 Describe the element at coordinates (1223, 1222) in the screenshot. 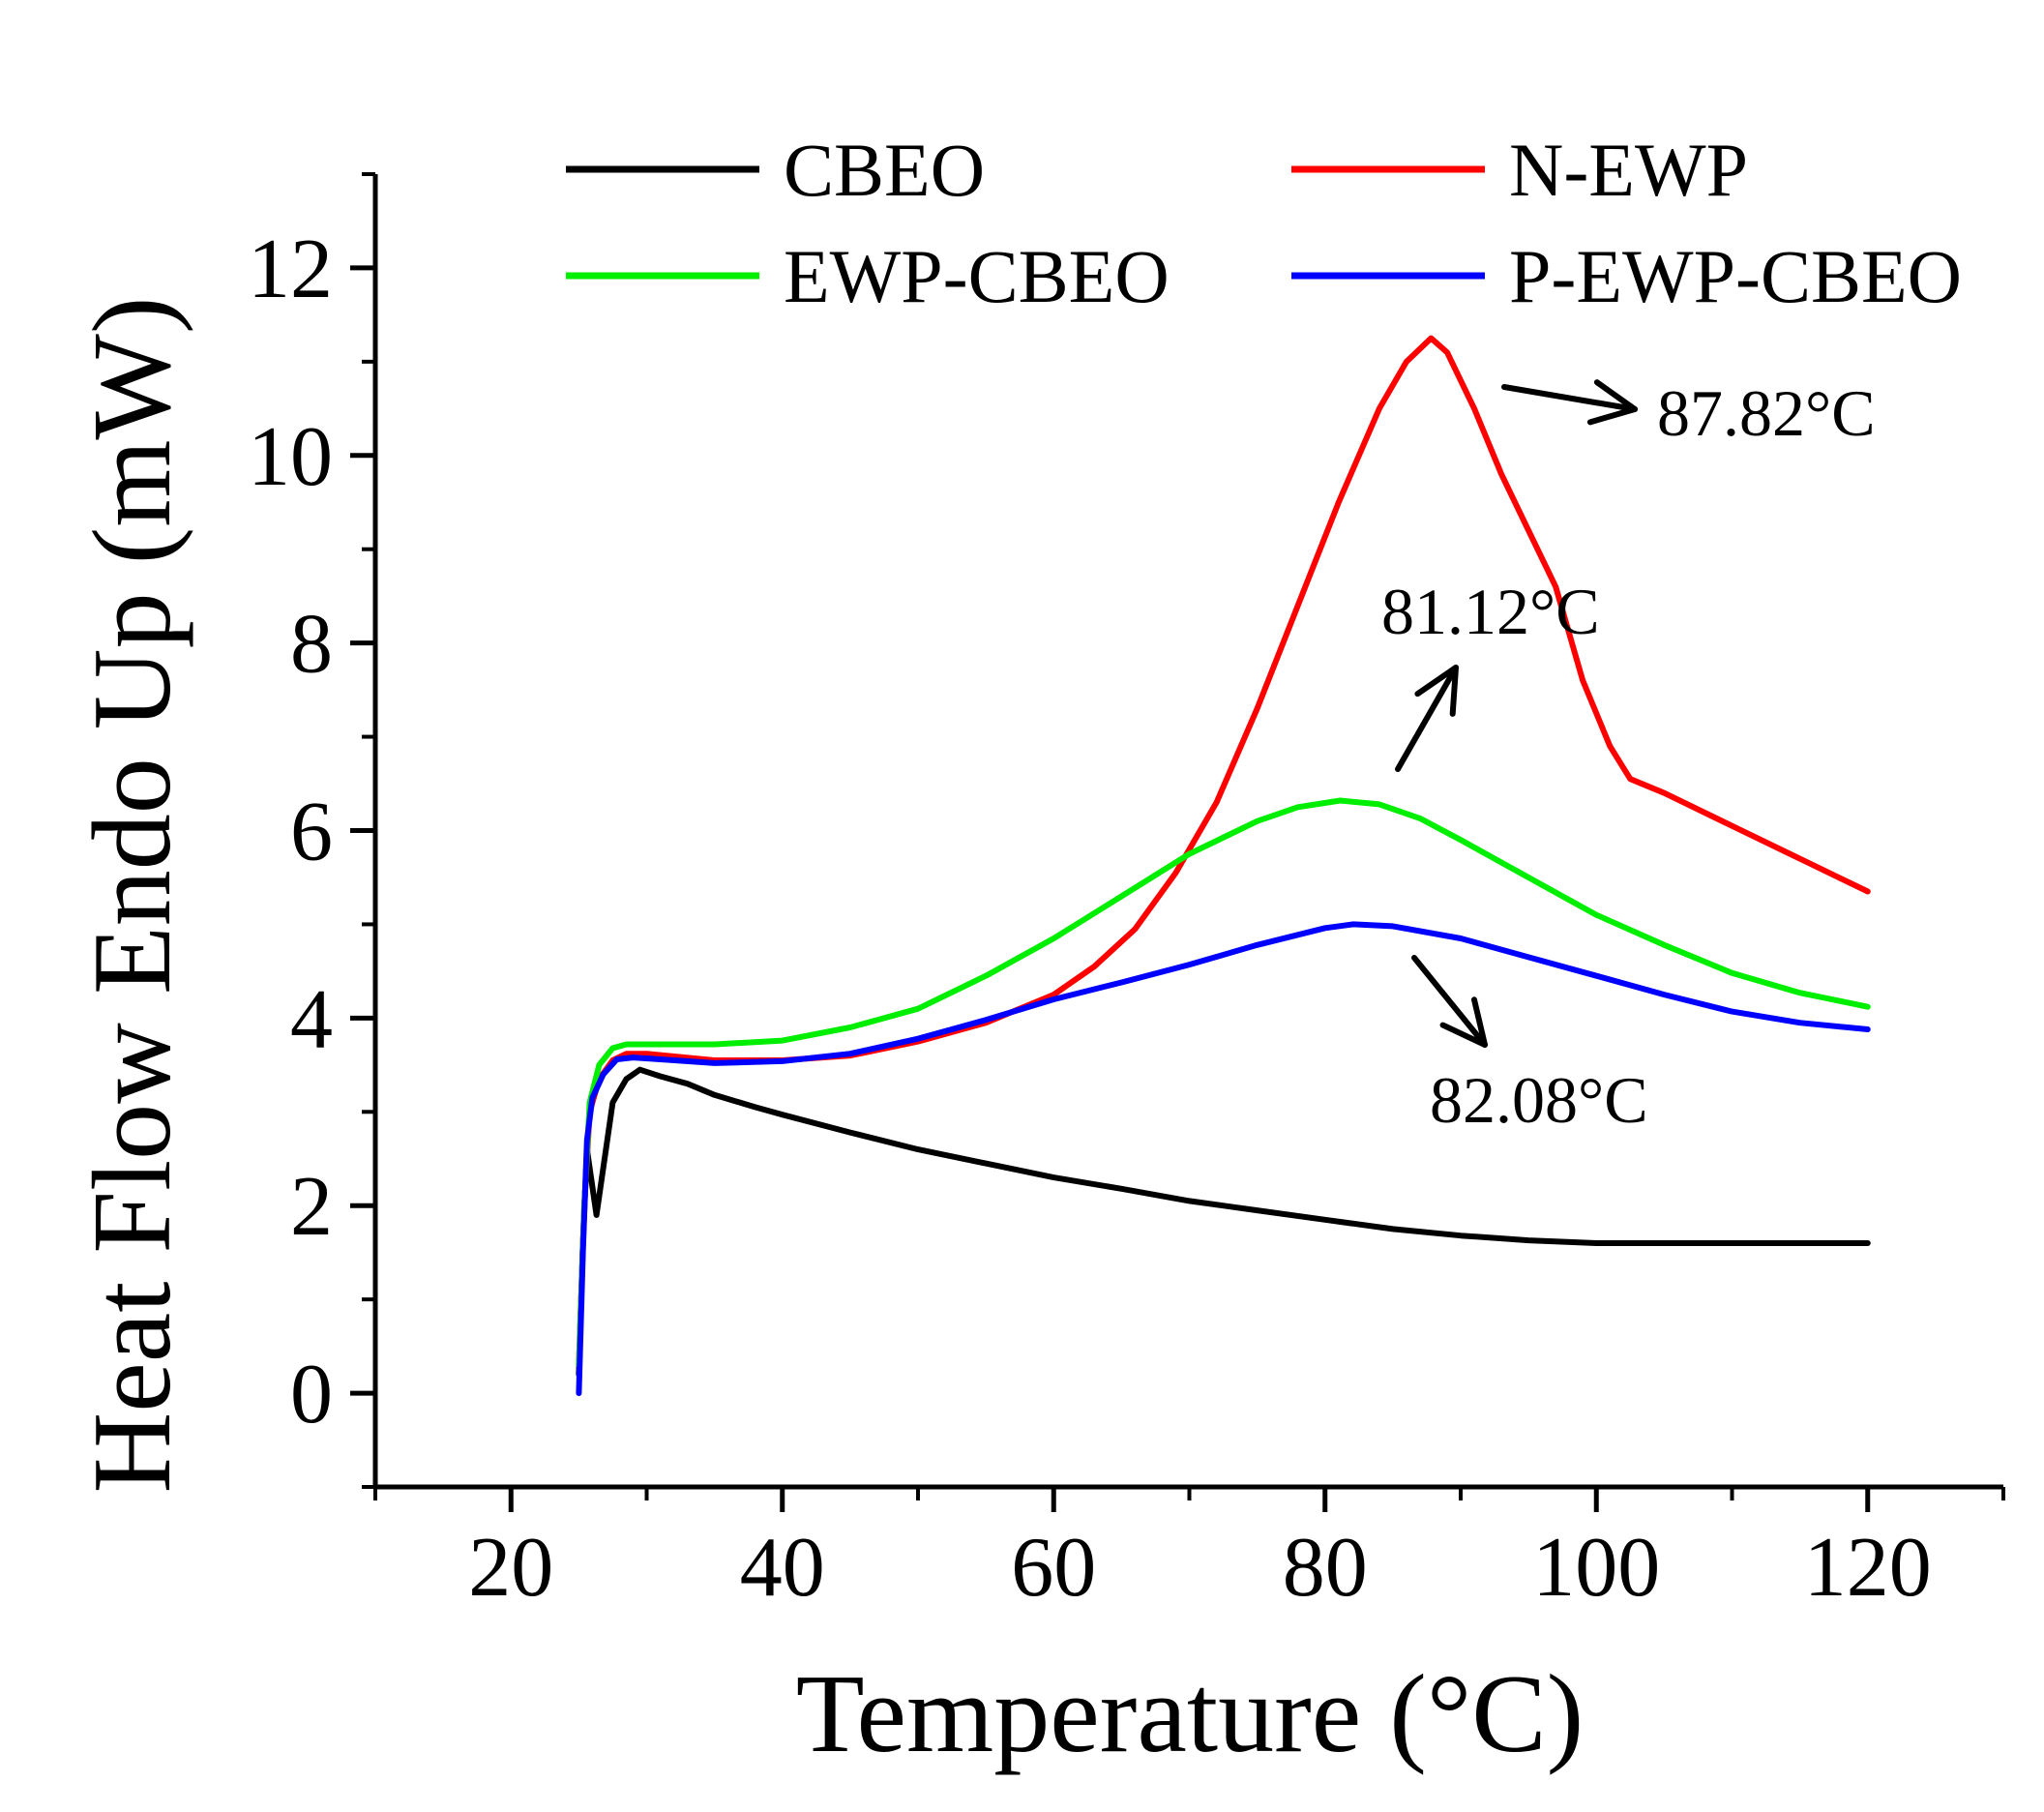

I see `series-line-cbeo` at that location.